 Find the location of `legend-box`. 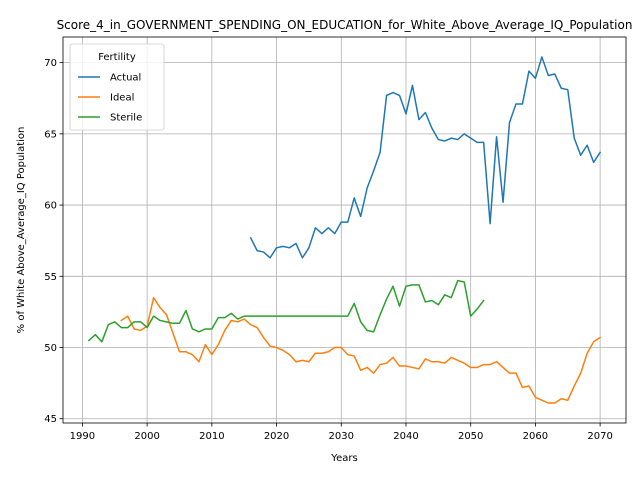

legend-box is located at coordinates (117, 87).